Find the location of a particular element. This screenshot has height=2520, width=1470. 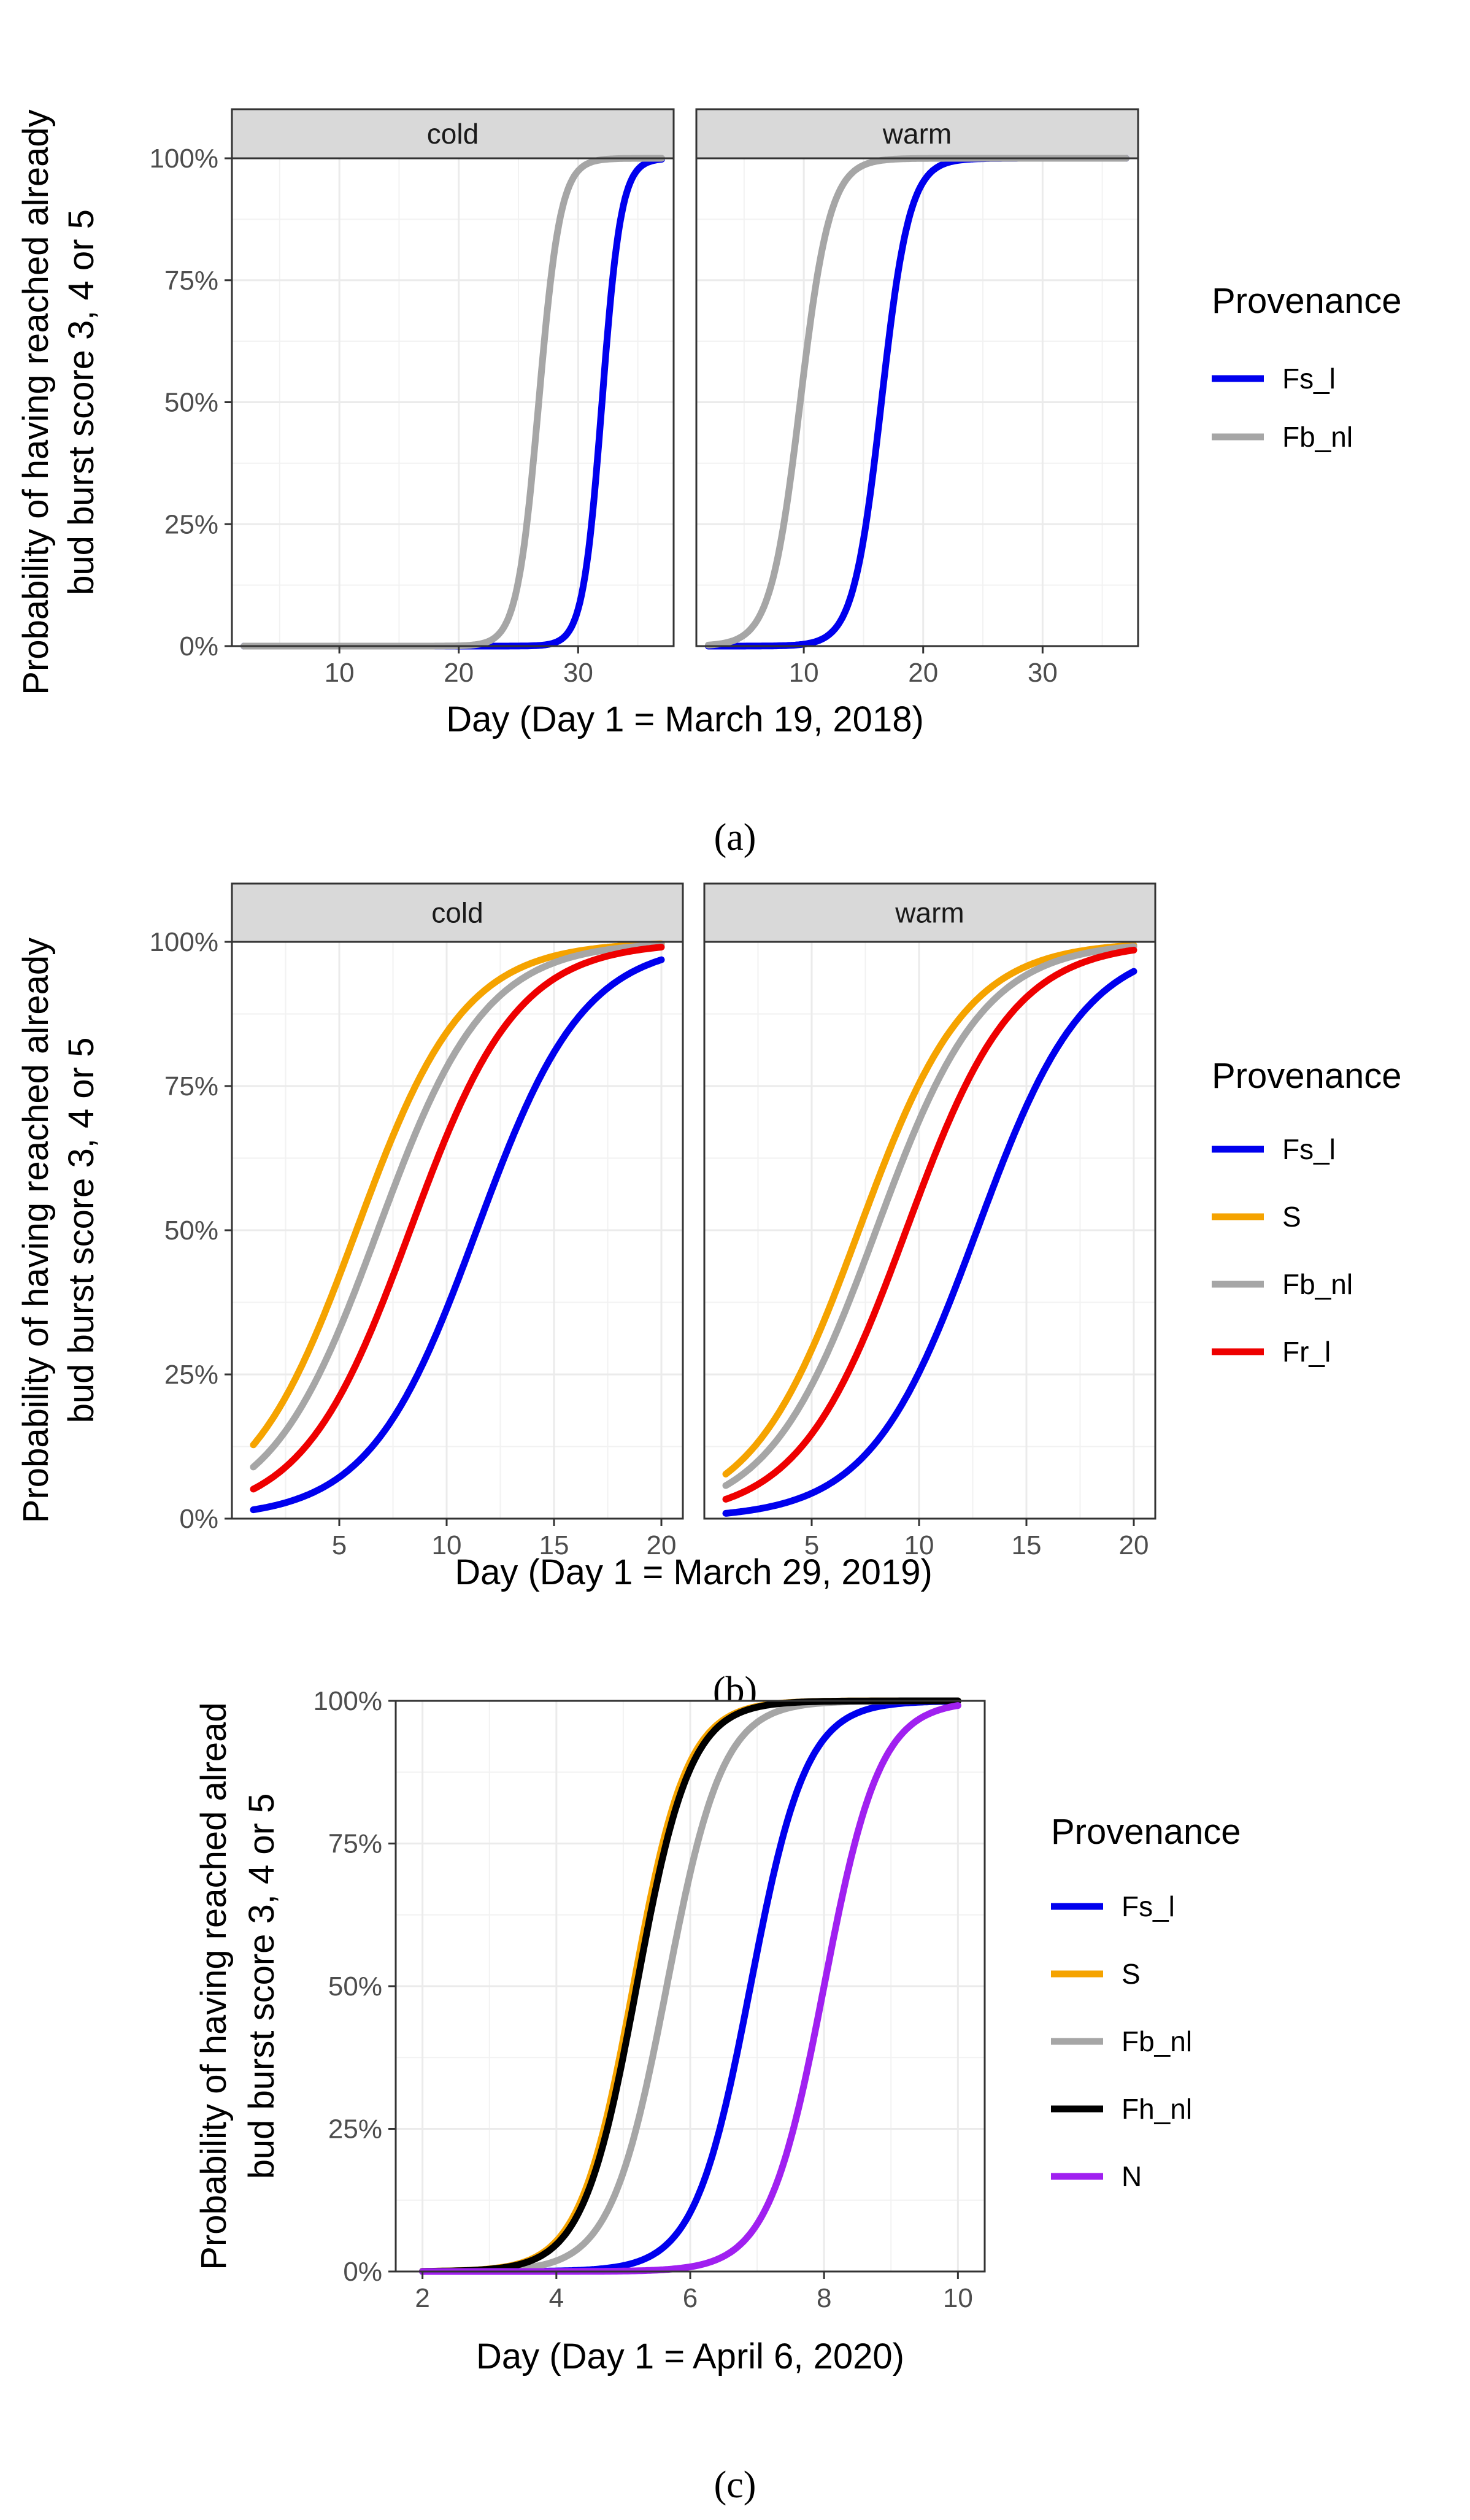

legend: Provenance Fs_l S Fb_nl Fh_nl N is located at coordinates (1146, 2002).